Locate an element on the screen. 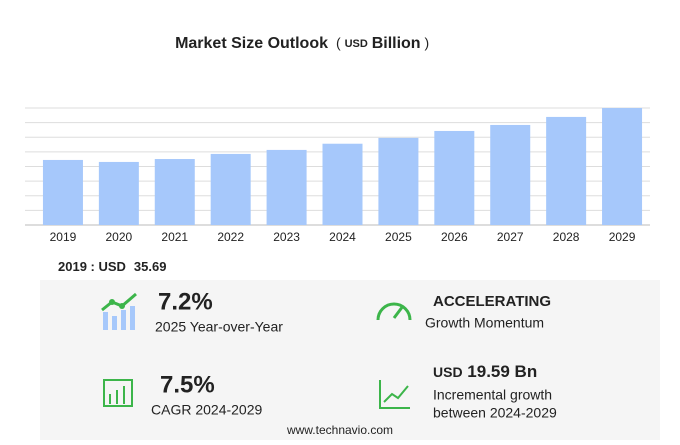  unit: ( USD Billion ) is located at coordinates (382, 44).